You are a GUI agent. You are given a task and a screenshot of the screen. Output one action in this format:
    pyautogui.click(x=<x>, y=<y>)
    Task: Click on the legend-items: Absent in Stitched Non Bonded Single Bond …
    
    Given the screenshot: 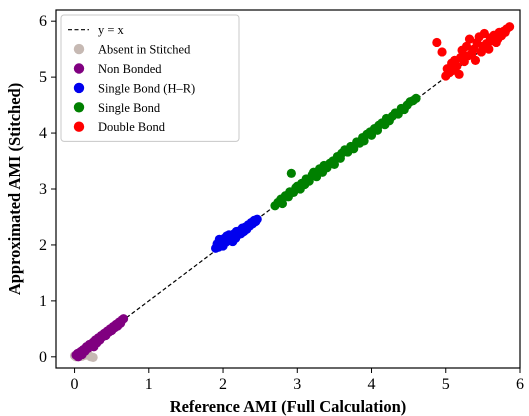 What is the action you would take?
    pyautogui.click(x=134, y=88)
    